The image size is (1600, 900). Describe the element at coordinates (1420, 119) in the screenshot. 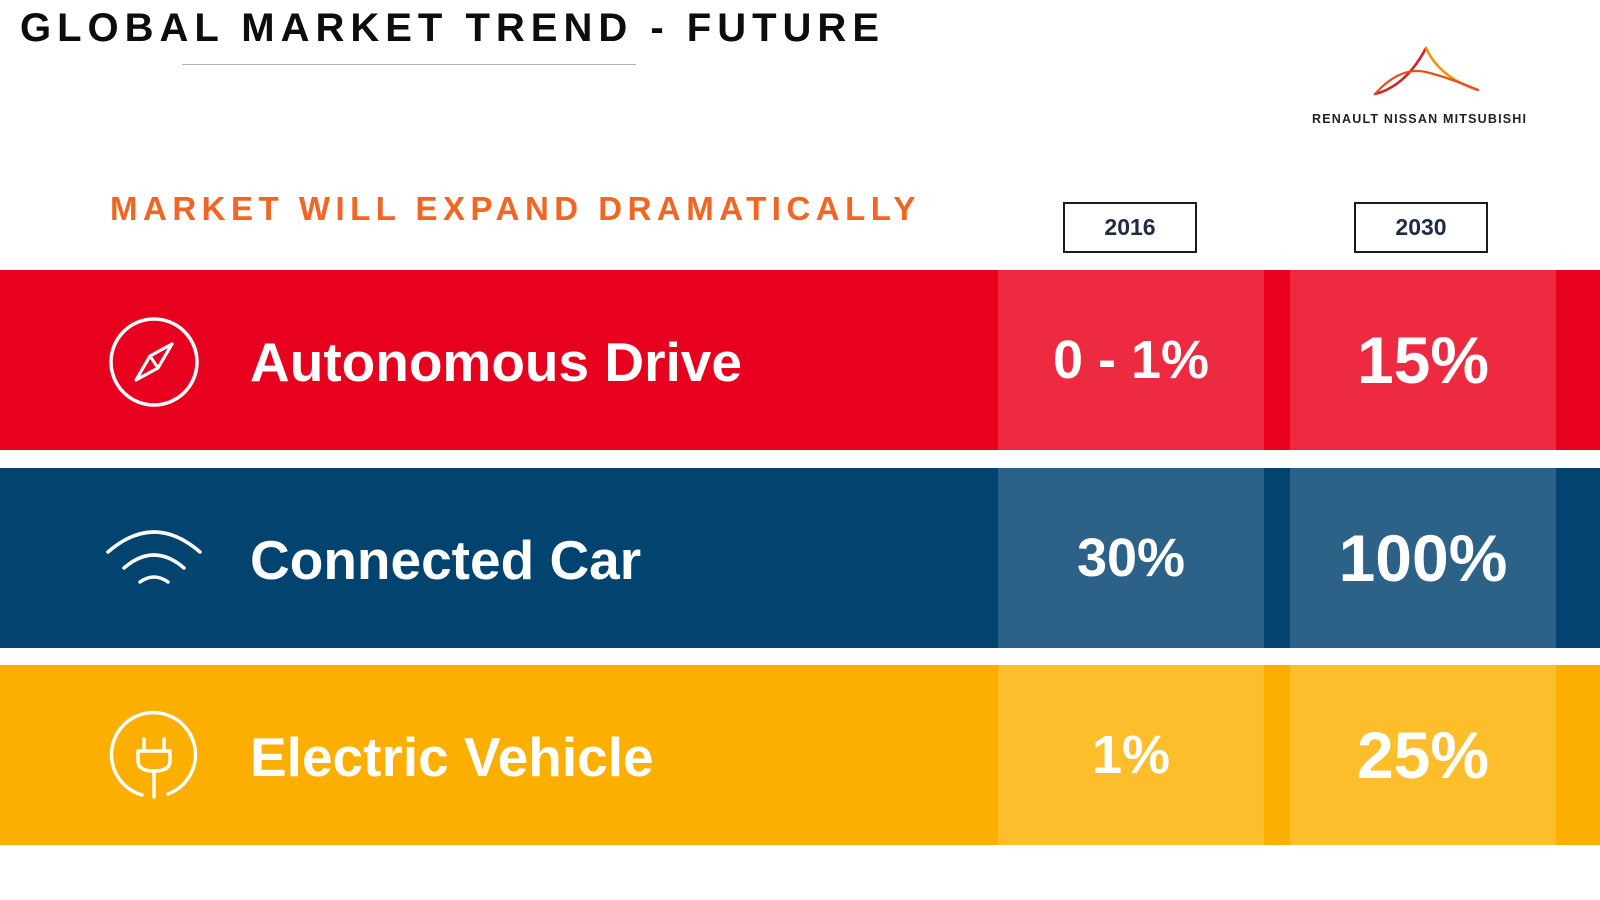

I see `logo-wordmark: RENAULT NISSAN MITSUBISHI` at that location.